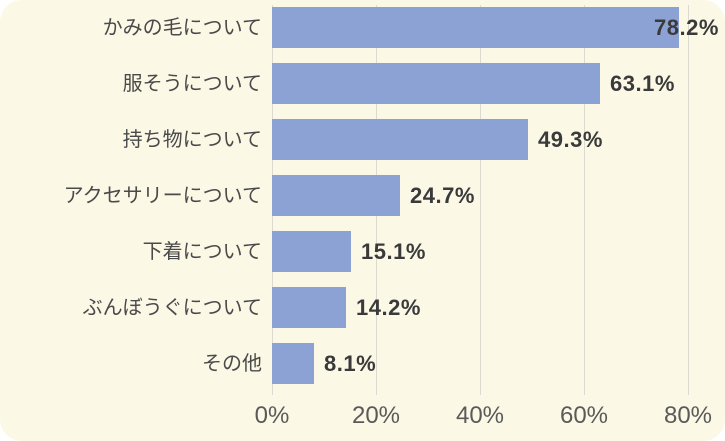  I want to click on category-label: かみの毛について, so click(182, 27).